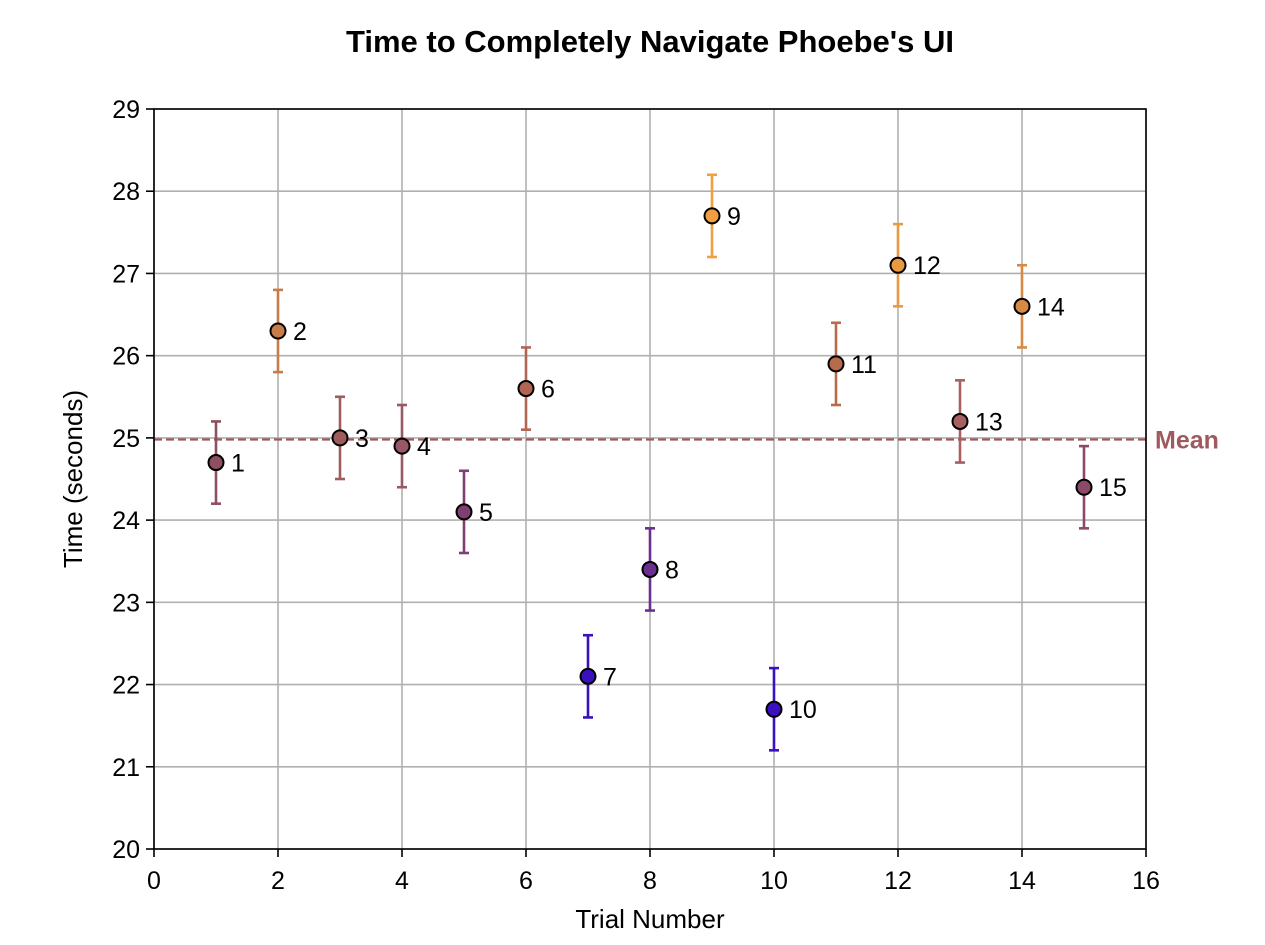 This screenshot has width=1265, height=945. What do you see at coordinates (362, 439) in the screenshot?
I see `point-label: 3` at bounding box center [362, 439].